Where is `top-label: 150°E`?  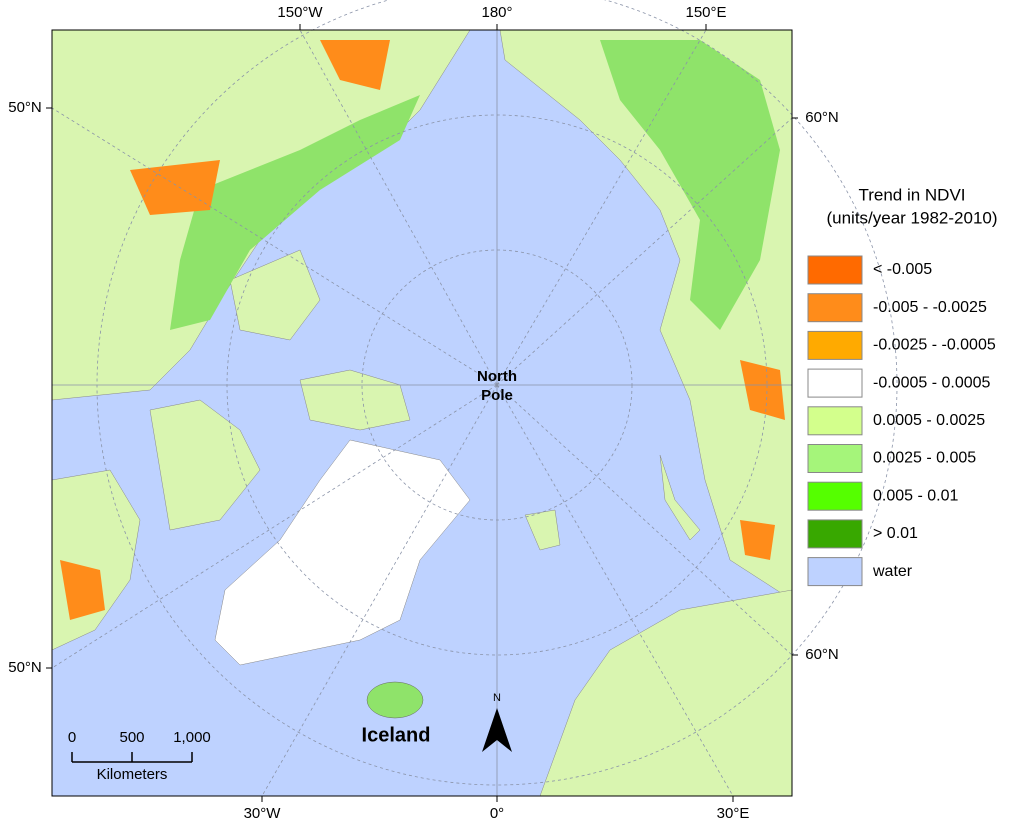 top-label: 150°E is located at coordinates (705, 12).